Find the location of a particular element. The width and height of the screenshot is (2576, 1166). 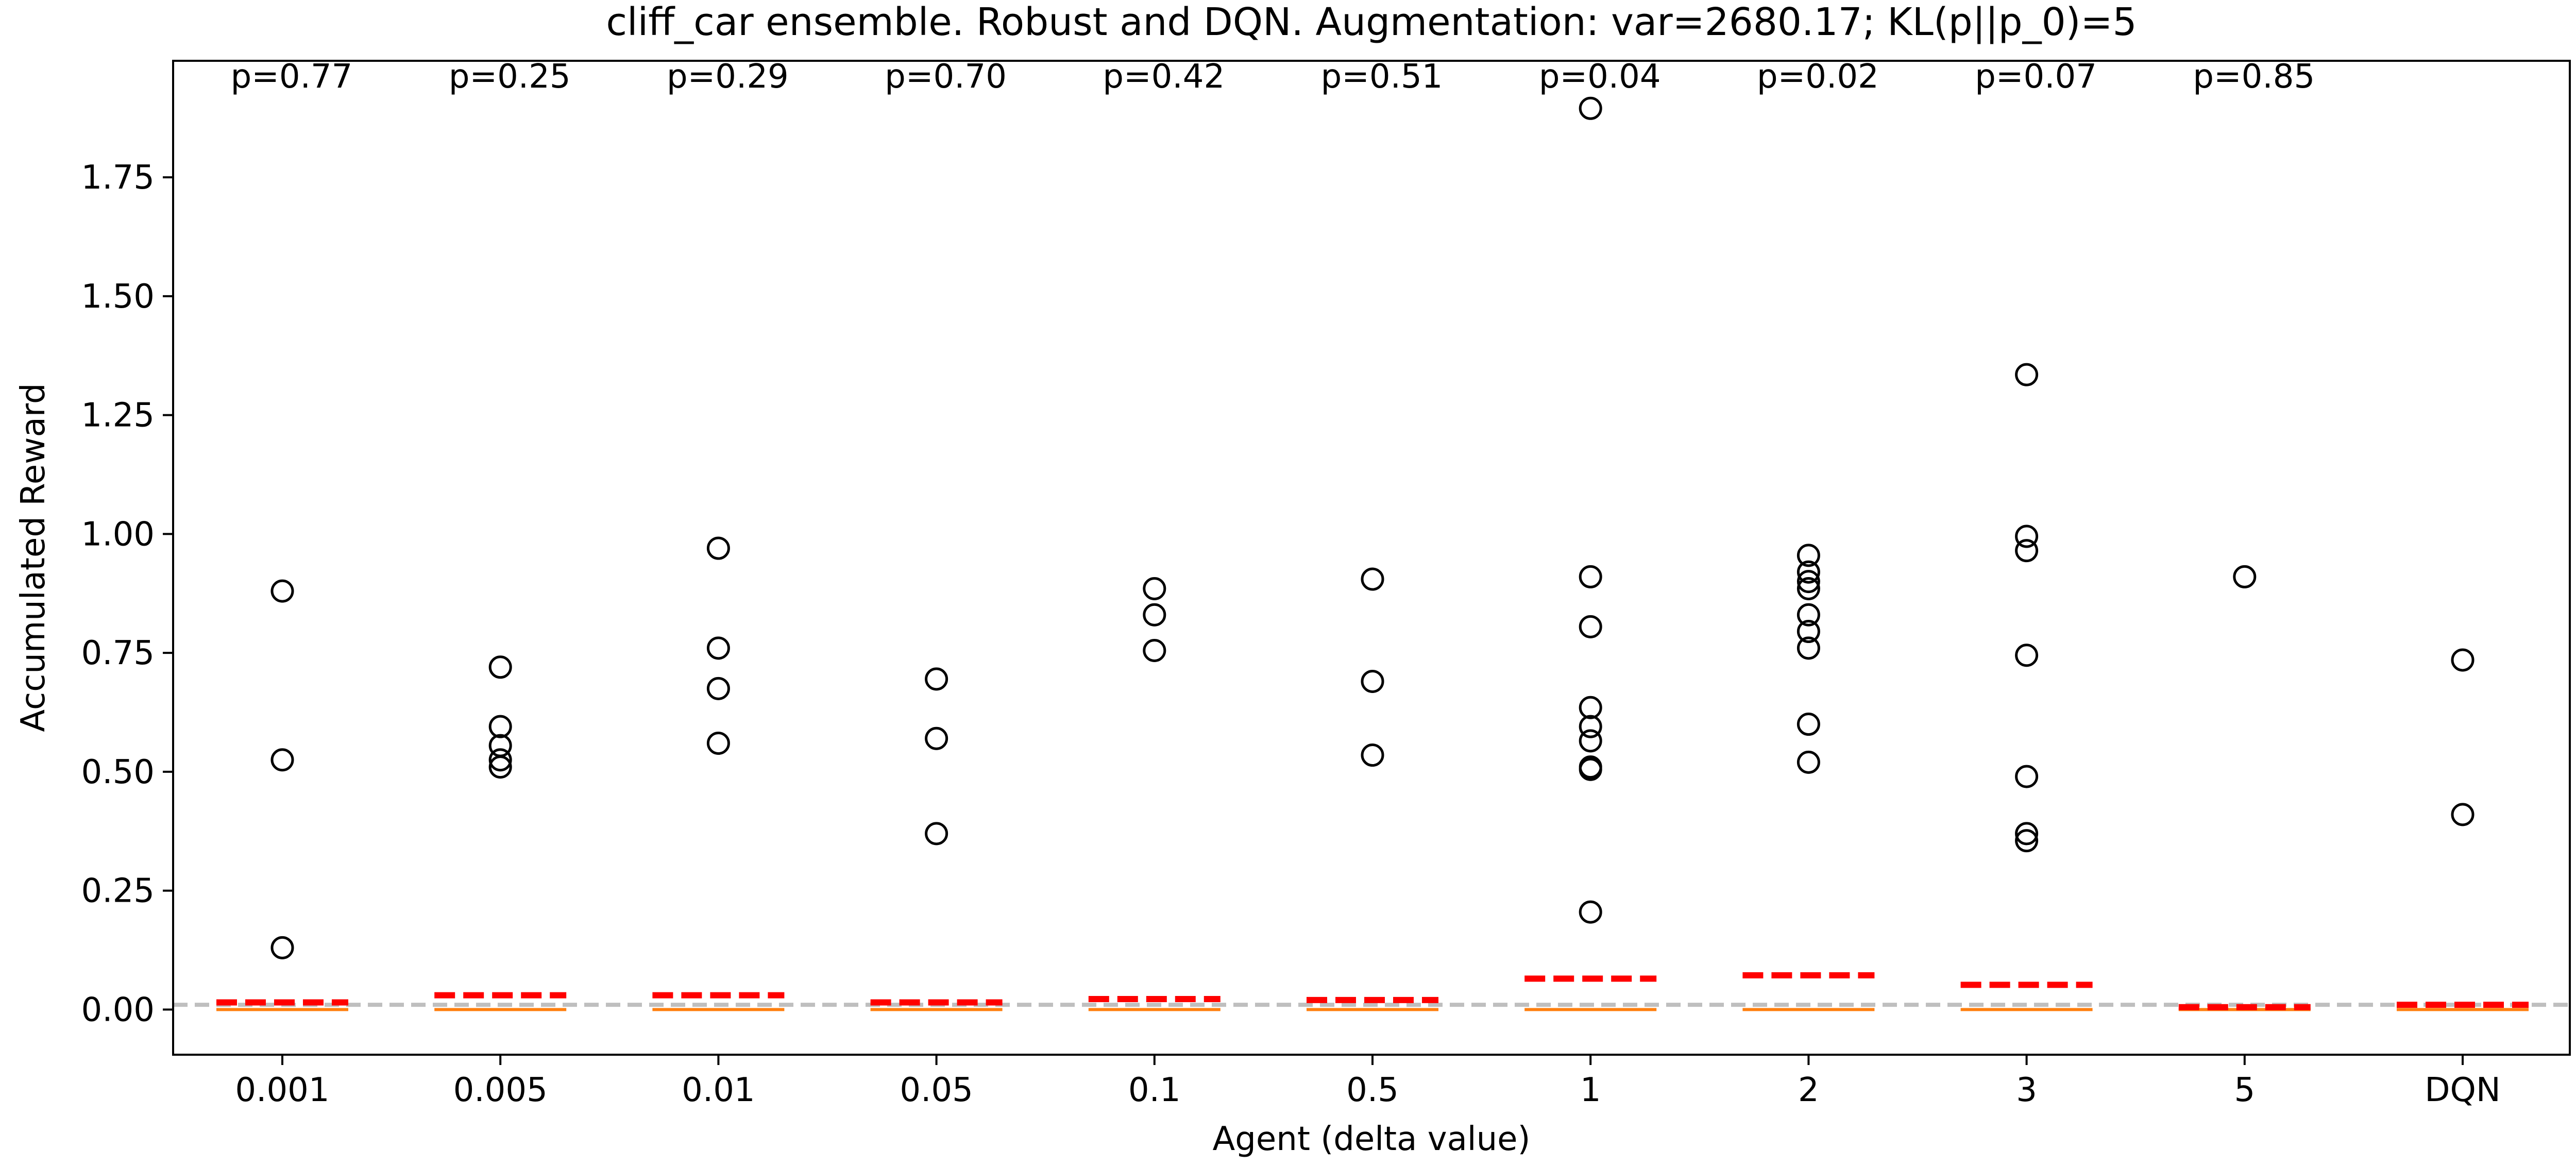

y-tick-label: 1.75 is located at coordinates (118, 178).